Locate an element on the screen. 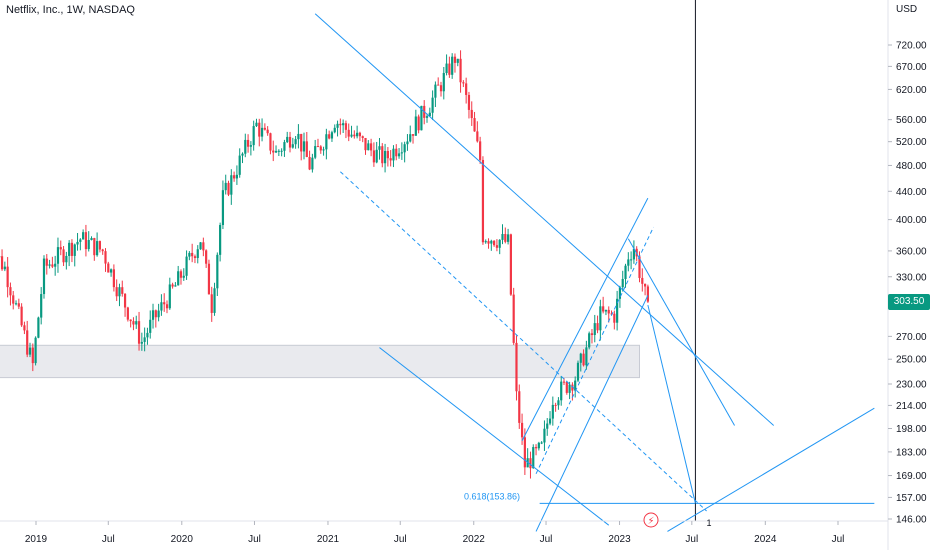 The height and width of the screenshot is (550, 932). y-tick-label: 198.00 is located at coordinates (911, 429).